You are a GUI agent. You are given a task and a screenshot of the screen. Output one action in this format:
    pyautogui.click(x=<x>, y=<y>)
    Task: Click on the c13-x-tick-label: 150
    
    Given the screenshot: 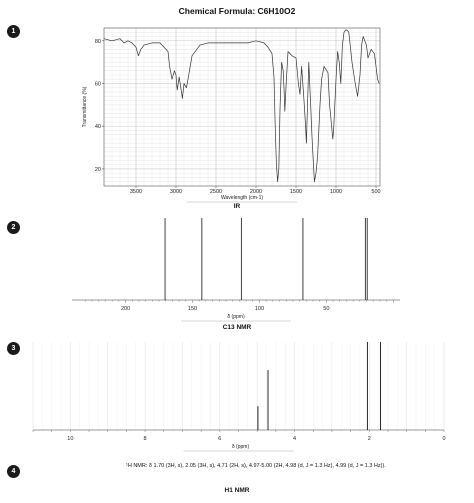 What is the action you would take?
    pyautogui.click(x=192, y=309)
    